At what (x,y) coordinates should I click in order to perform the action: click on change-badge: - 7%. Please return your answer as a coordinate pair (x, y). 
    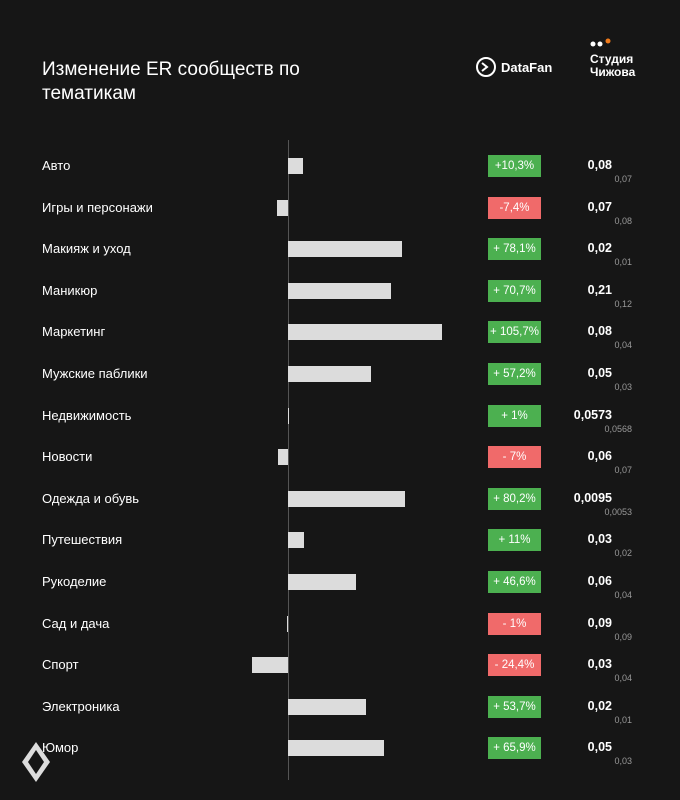
    Looking at the image, I should click on (514, 457).